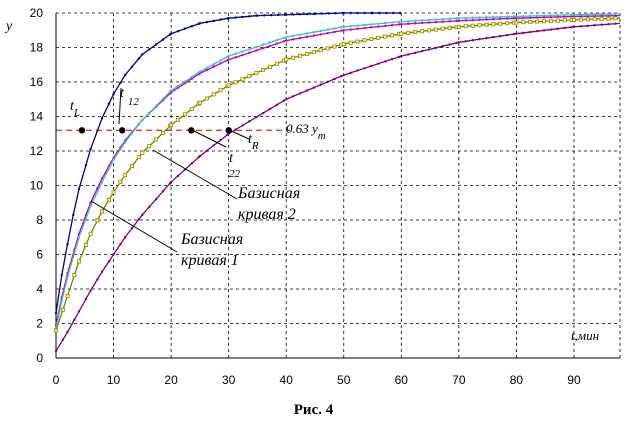  What do you see at coordinates (306, 131) in the screenshot?
I see `threshold-label: 0.63 ym` at bounding box center [306, 131].